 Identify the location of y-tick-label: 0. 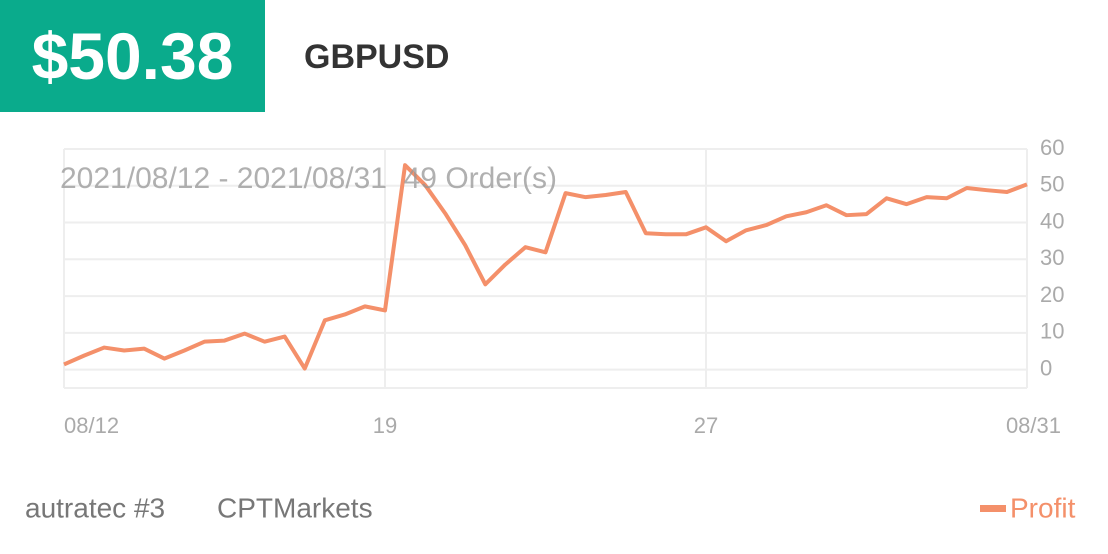
(1046, 367).